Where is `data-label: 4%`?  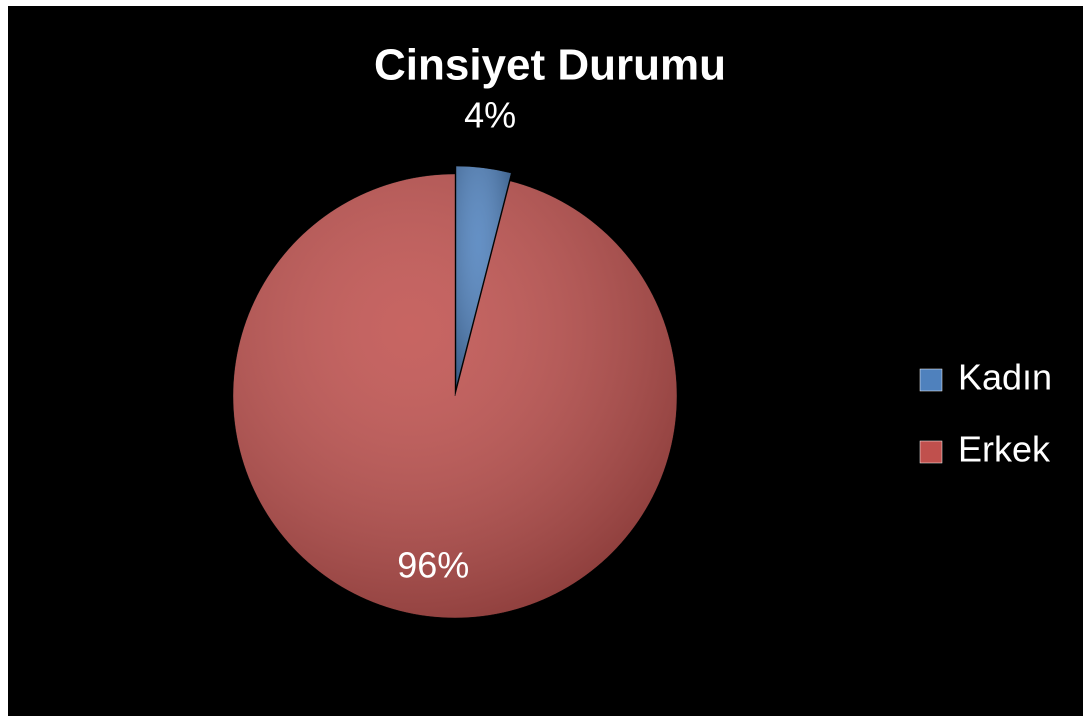 data-label: 4% is located at coordinates (490, 115).